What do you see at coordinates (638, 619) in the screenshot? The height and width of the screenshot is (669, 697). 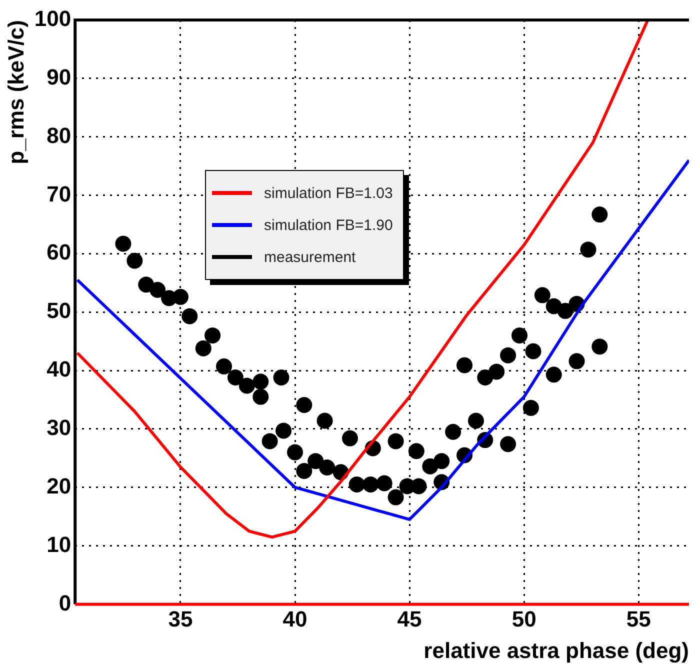 I see `x-tick-label: 55` at bounding box center [638, 619].